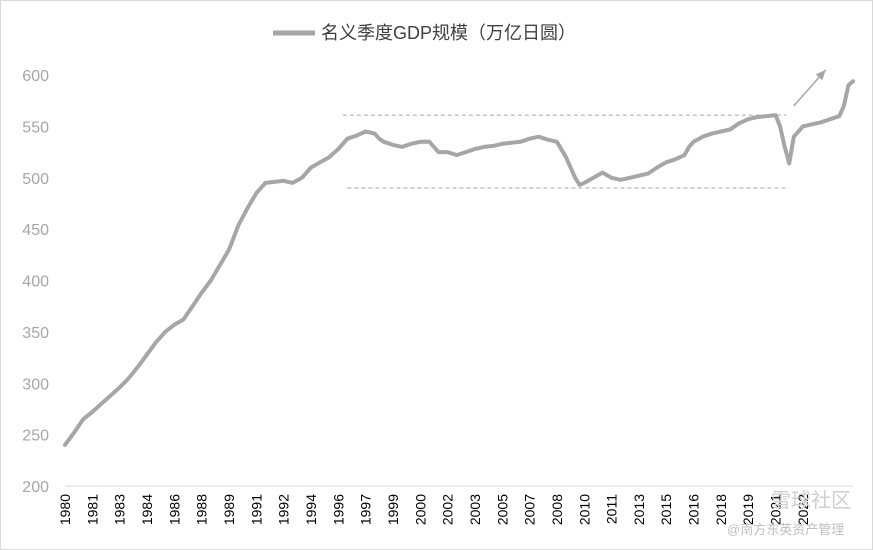  What do you see at coordinates (557, 509) in the screenshot?
I see `x-tick-label: 2008` at bounding box center [557, 509].